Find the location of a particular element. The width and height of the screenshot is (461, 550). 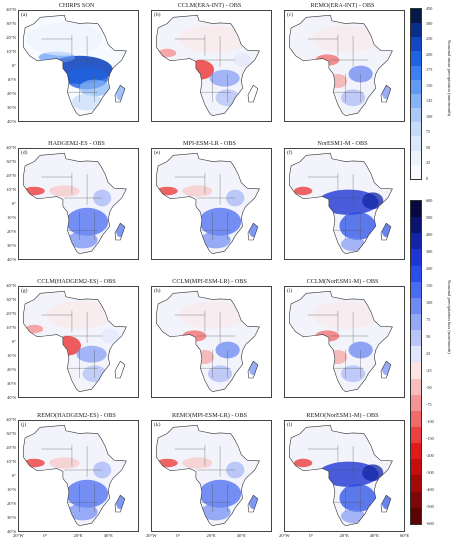

panel-title: HADGEM2-ES - OBS is located at coordinates (76, 143).